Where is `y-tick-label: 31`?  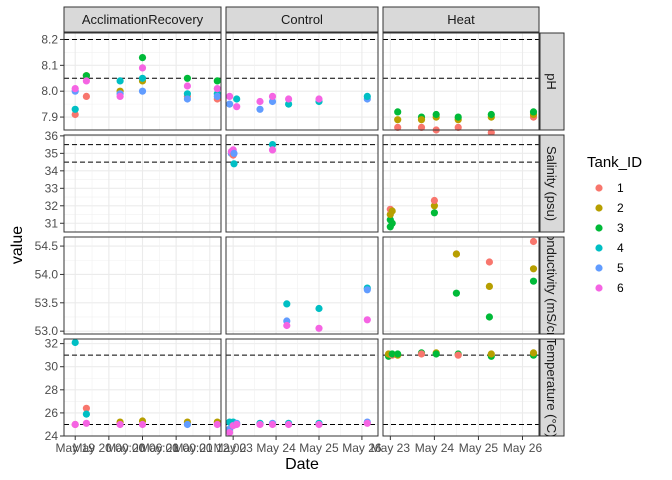 y-tick-label: 31 is located at coordinates (52, 223).